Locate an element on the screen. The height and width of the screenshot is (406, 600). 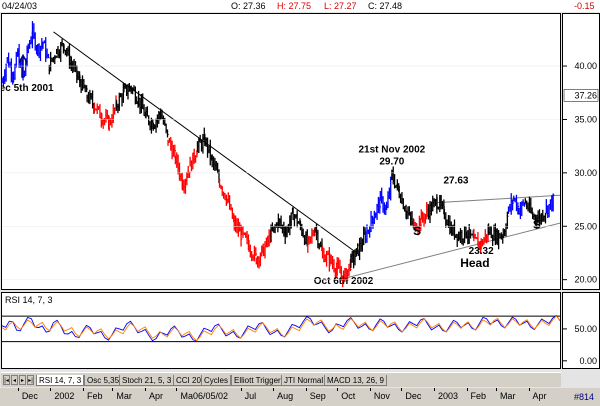
price-tick-label: 25.00 is located at coordinates (585, 226).